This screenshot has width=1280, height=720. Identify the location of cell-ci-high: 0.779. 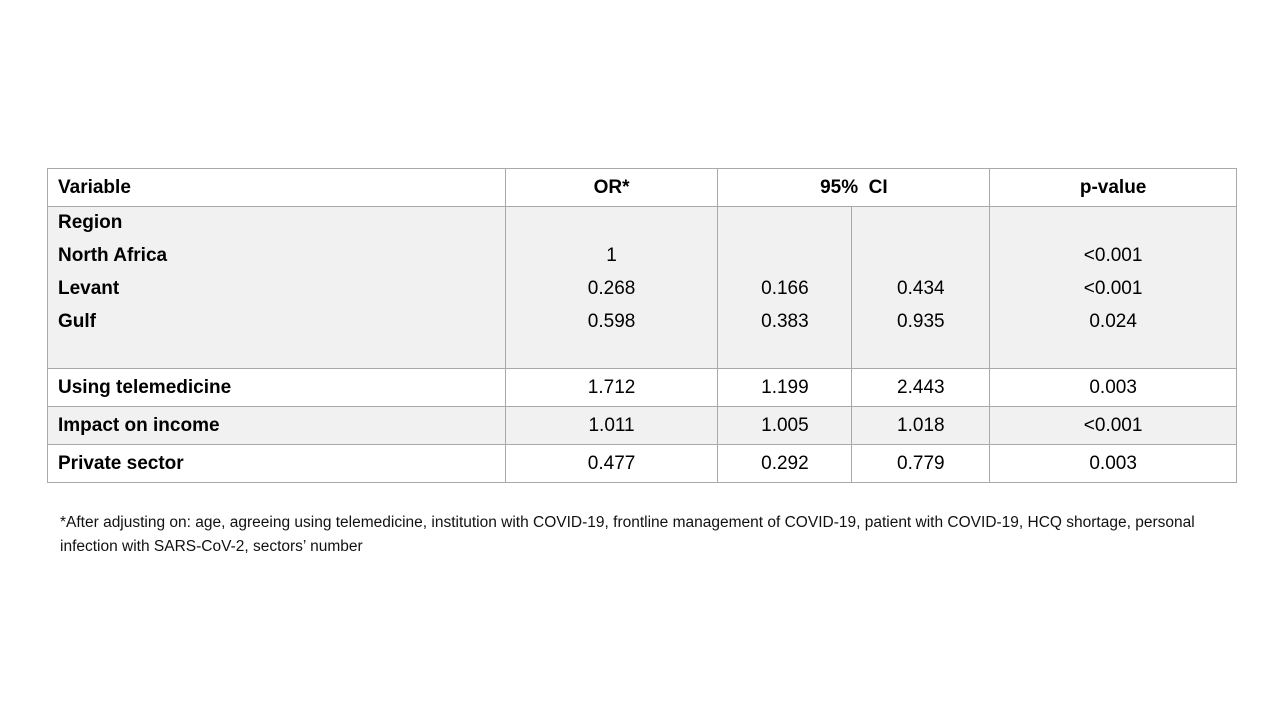
(921, 463).